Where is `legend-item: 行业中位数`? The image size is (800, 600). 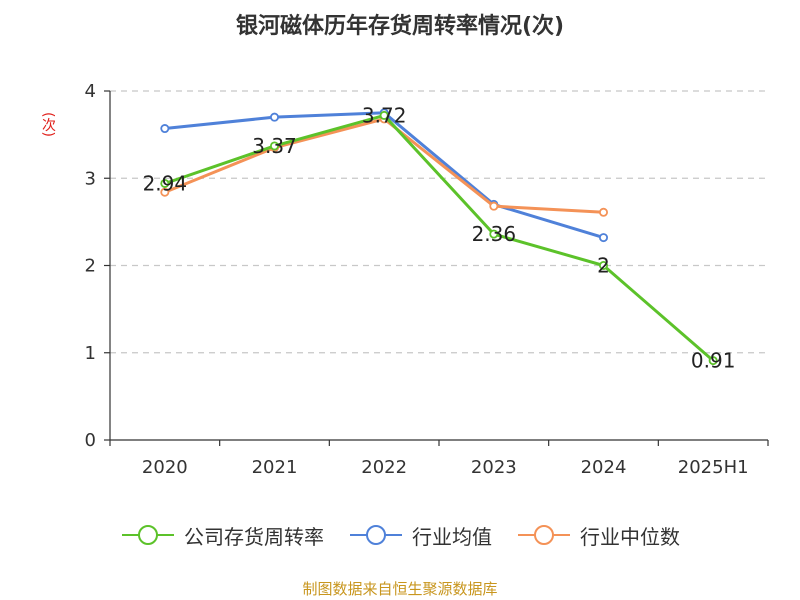
legend-item: 行业中位数 is located at coordinates (598, 535).